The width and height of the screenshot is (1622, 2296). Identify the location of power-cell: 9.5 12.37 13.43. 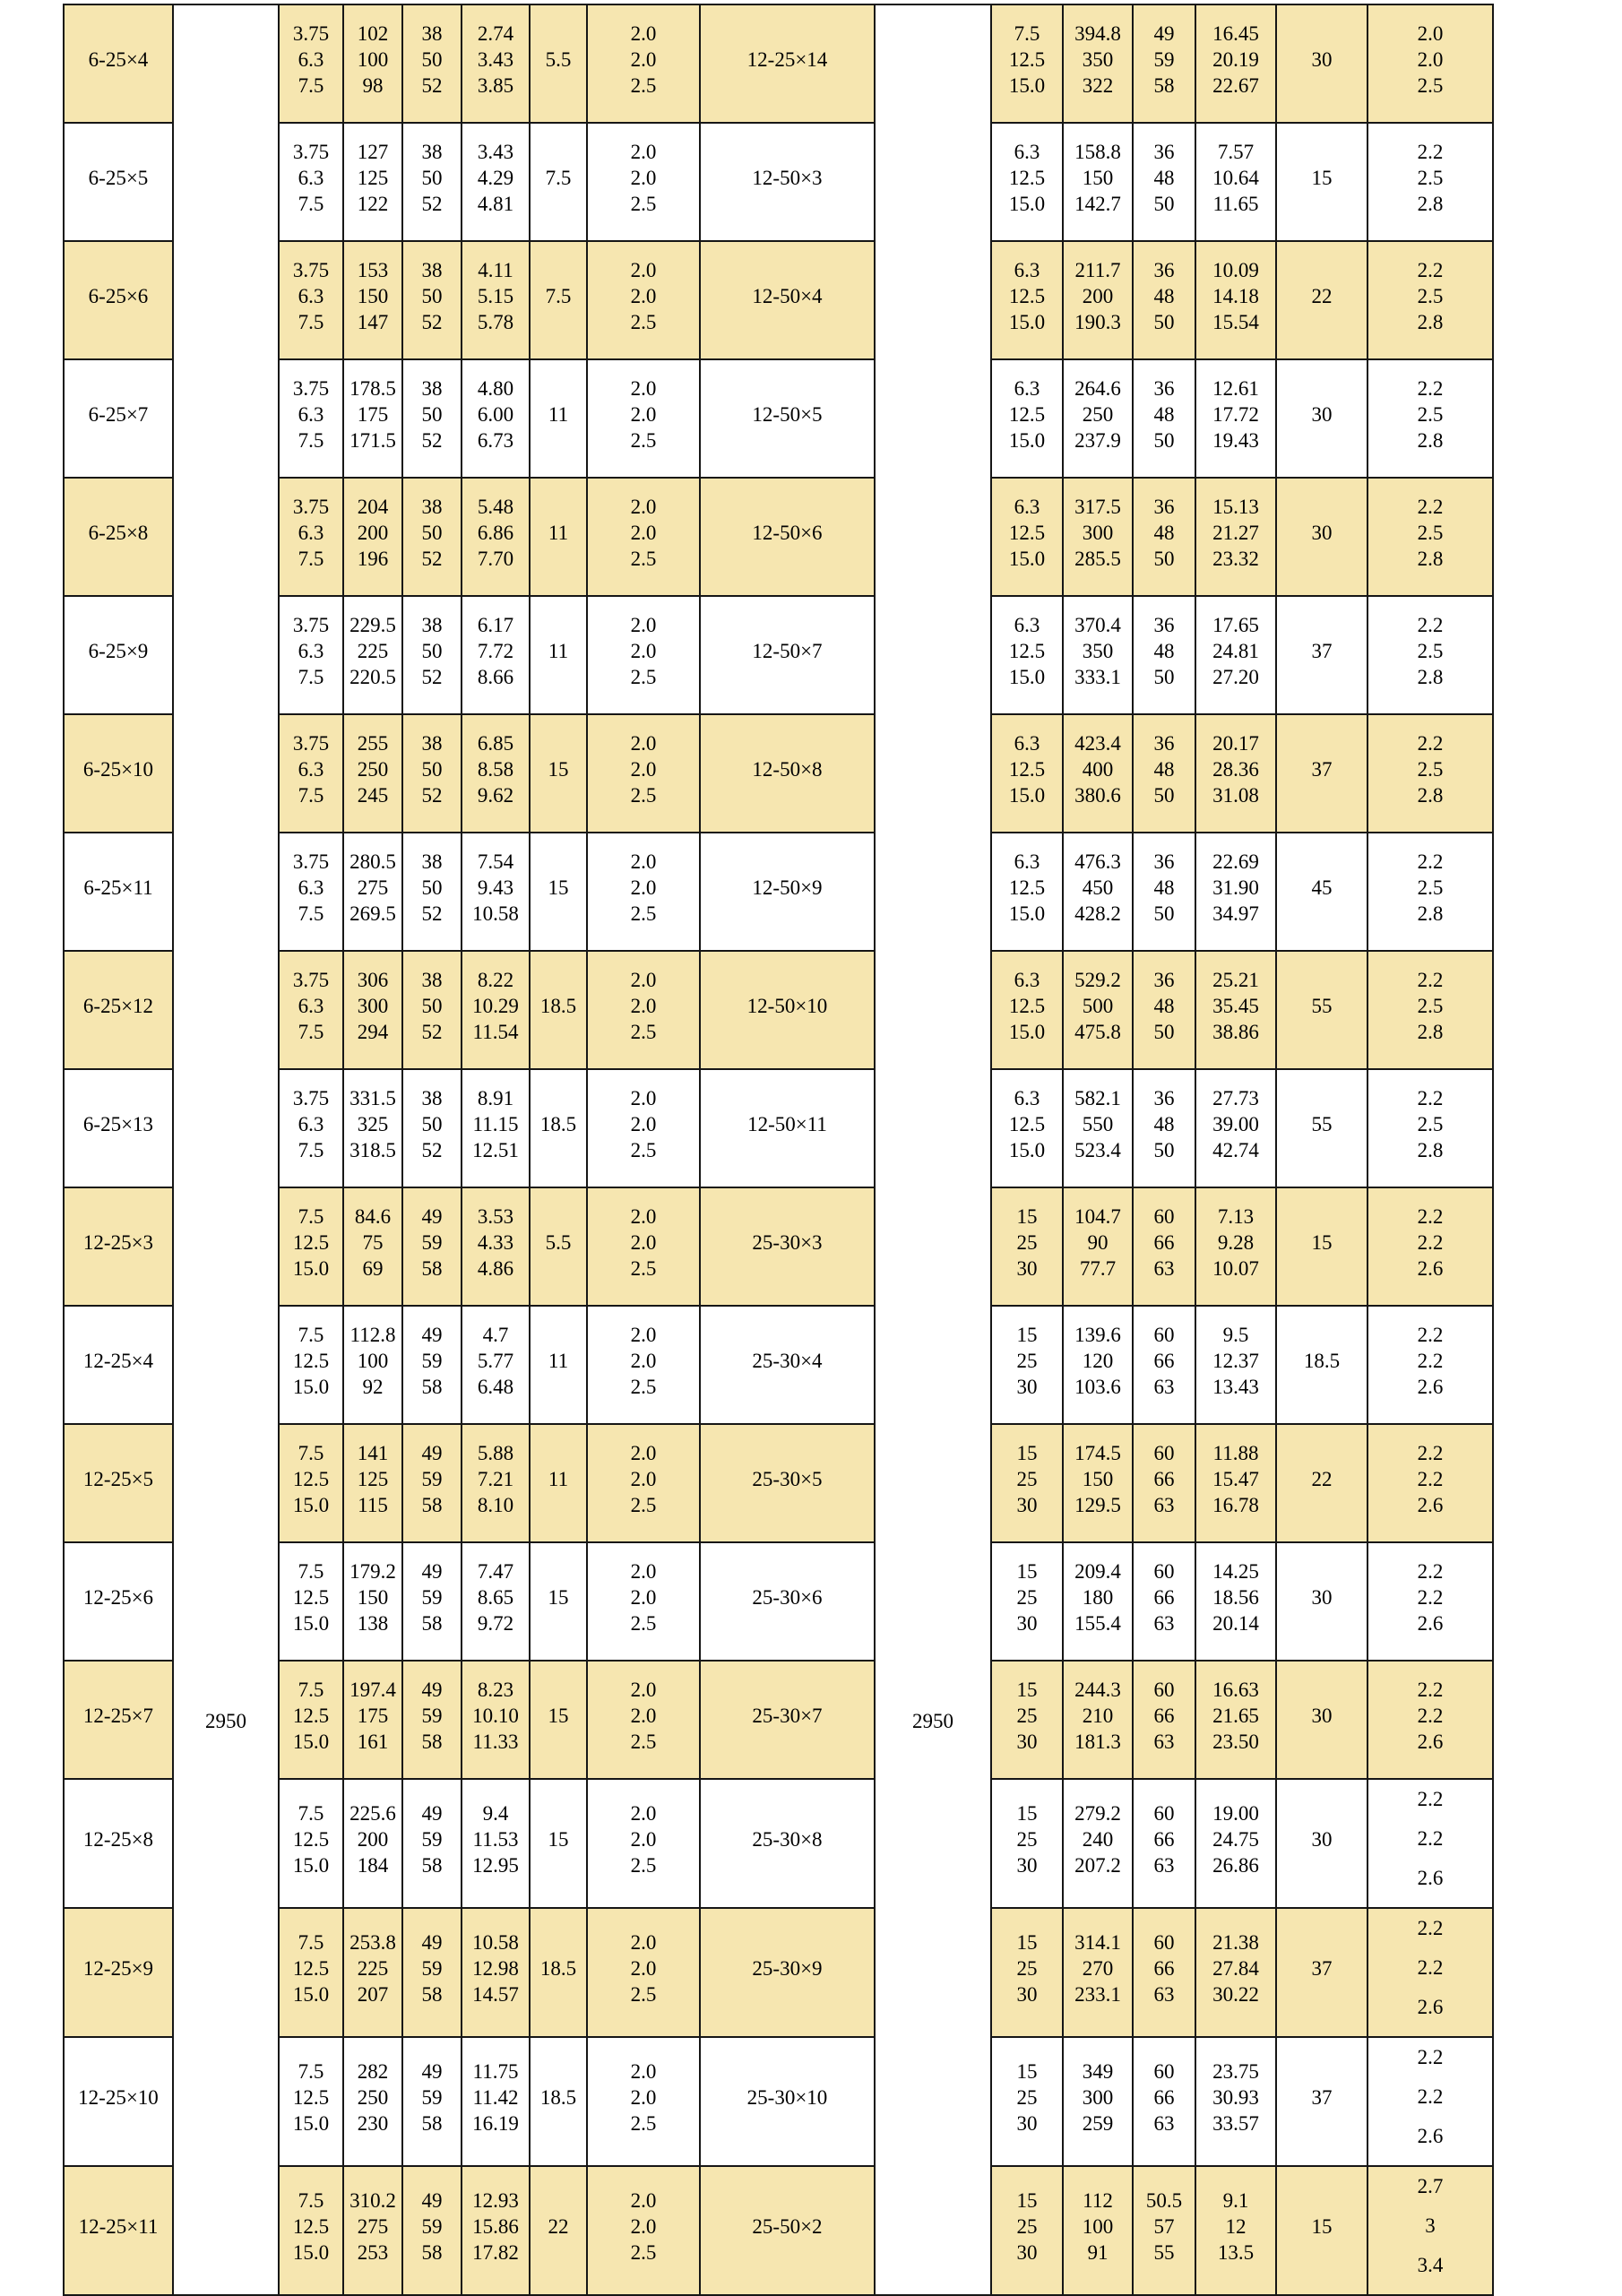
(1236, 1365).